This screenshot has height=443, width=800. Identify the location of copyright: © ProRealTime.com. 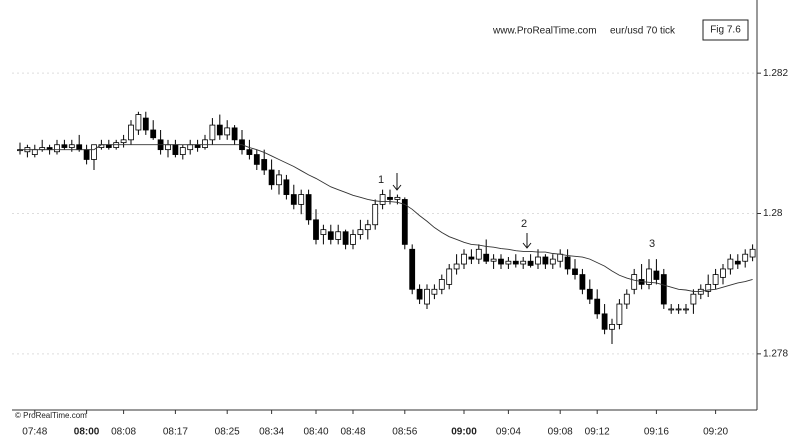
(51, 415).